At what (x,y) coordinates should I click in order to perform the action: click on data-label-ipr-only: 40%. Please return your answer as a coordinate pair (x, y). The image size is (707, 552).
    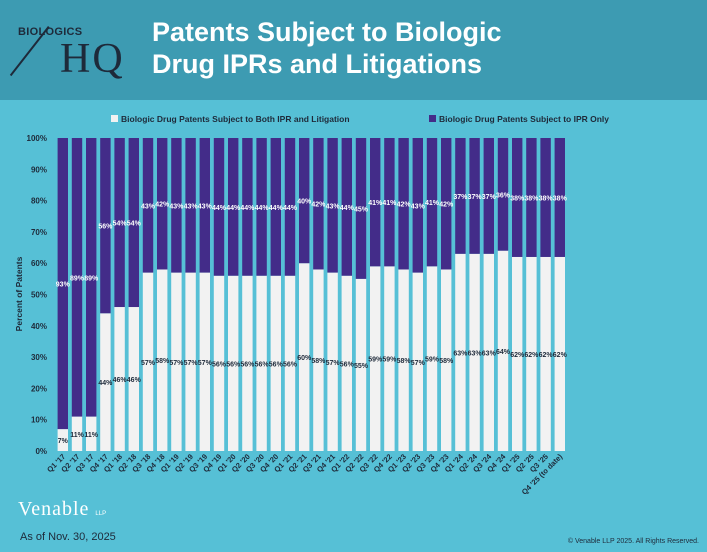
    Looking at the image, I should click on (304, 202).